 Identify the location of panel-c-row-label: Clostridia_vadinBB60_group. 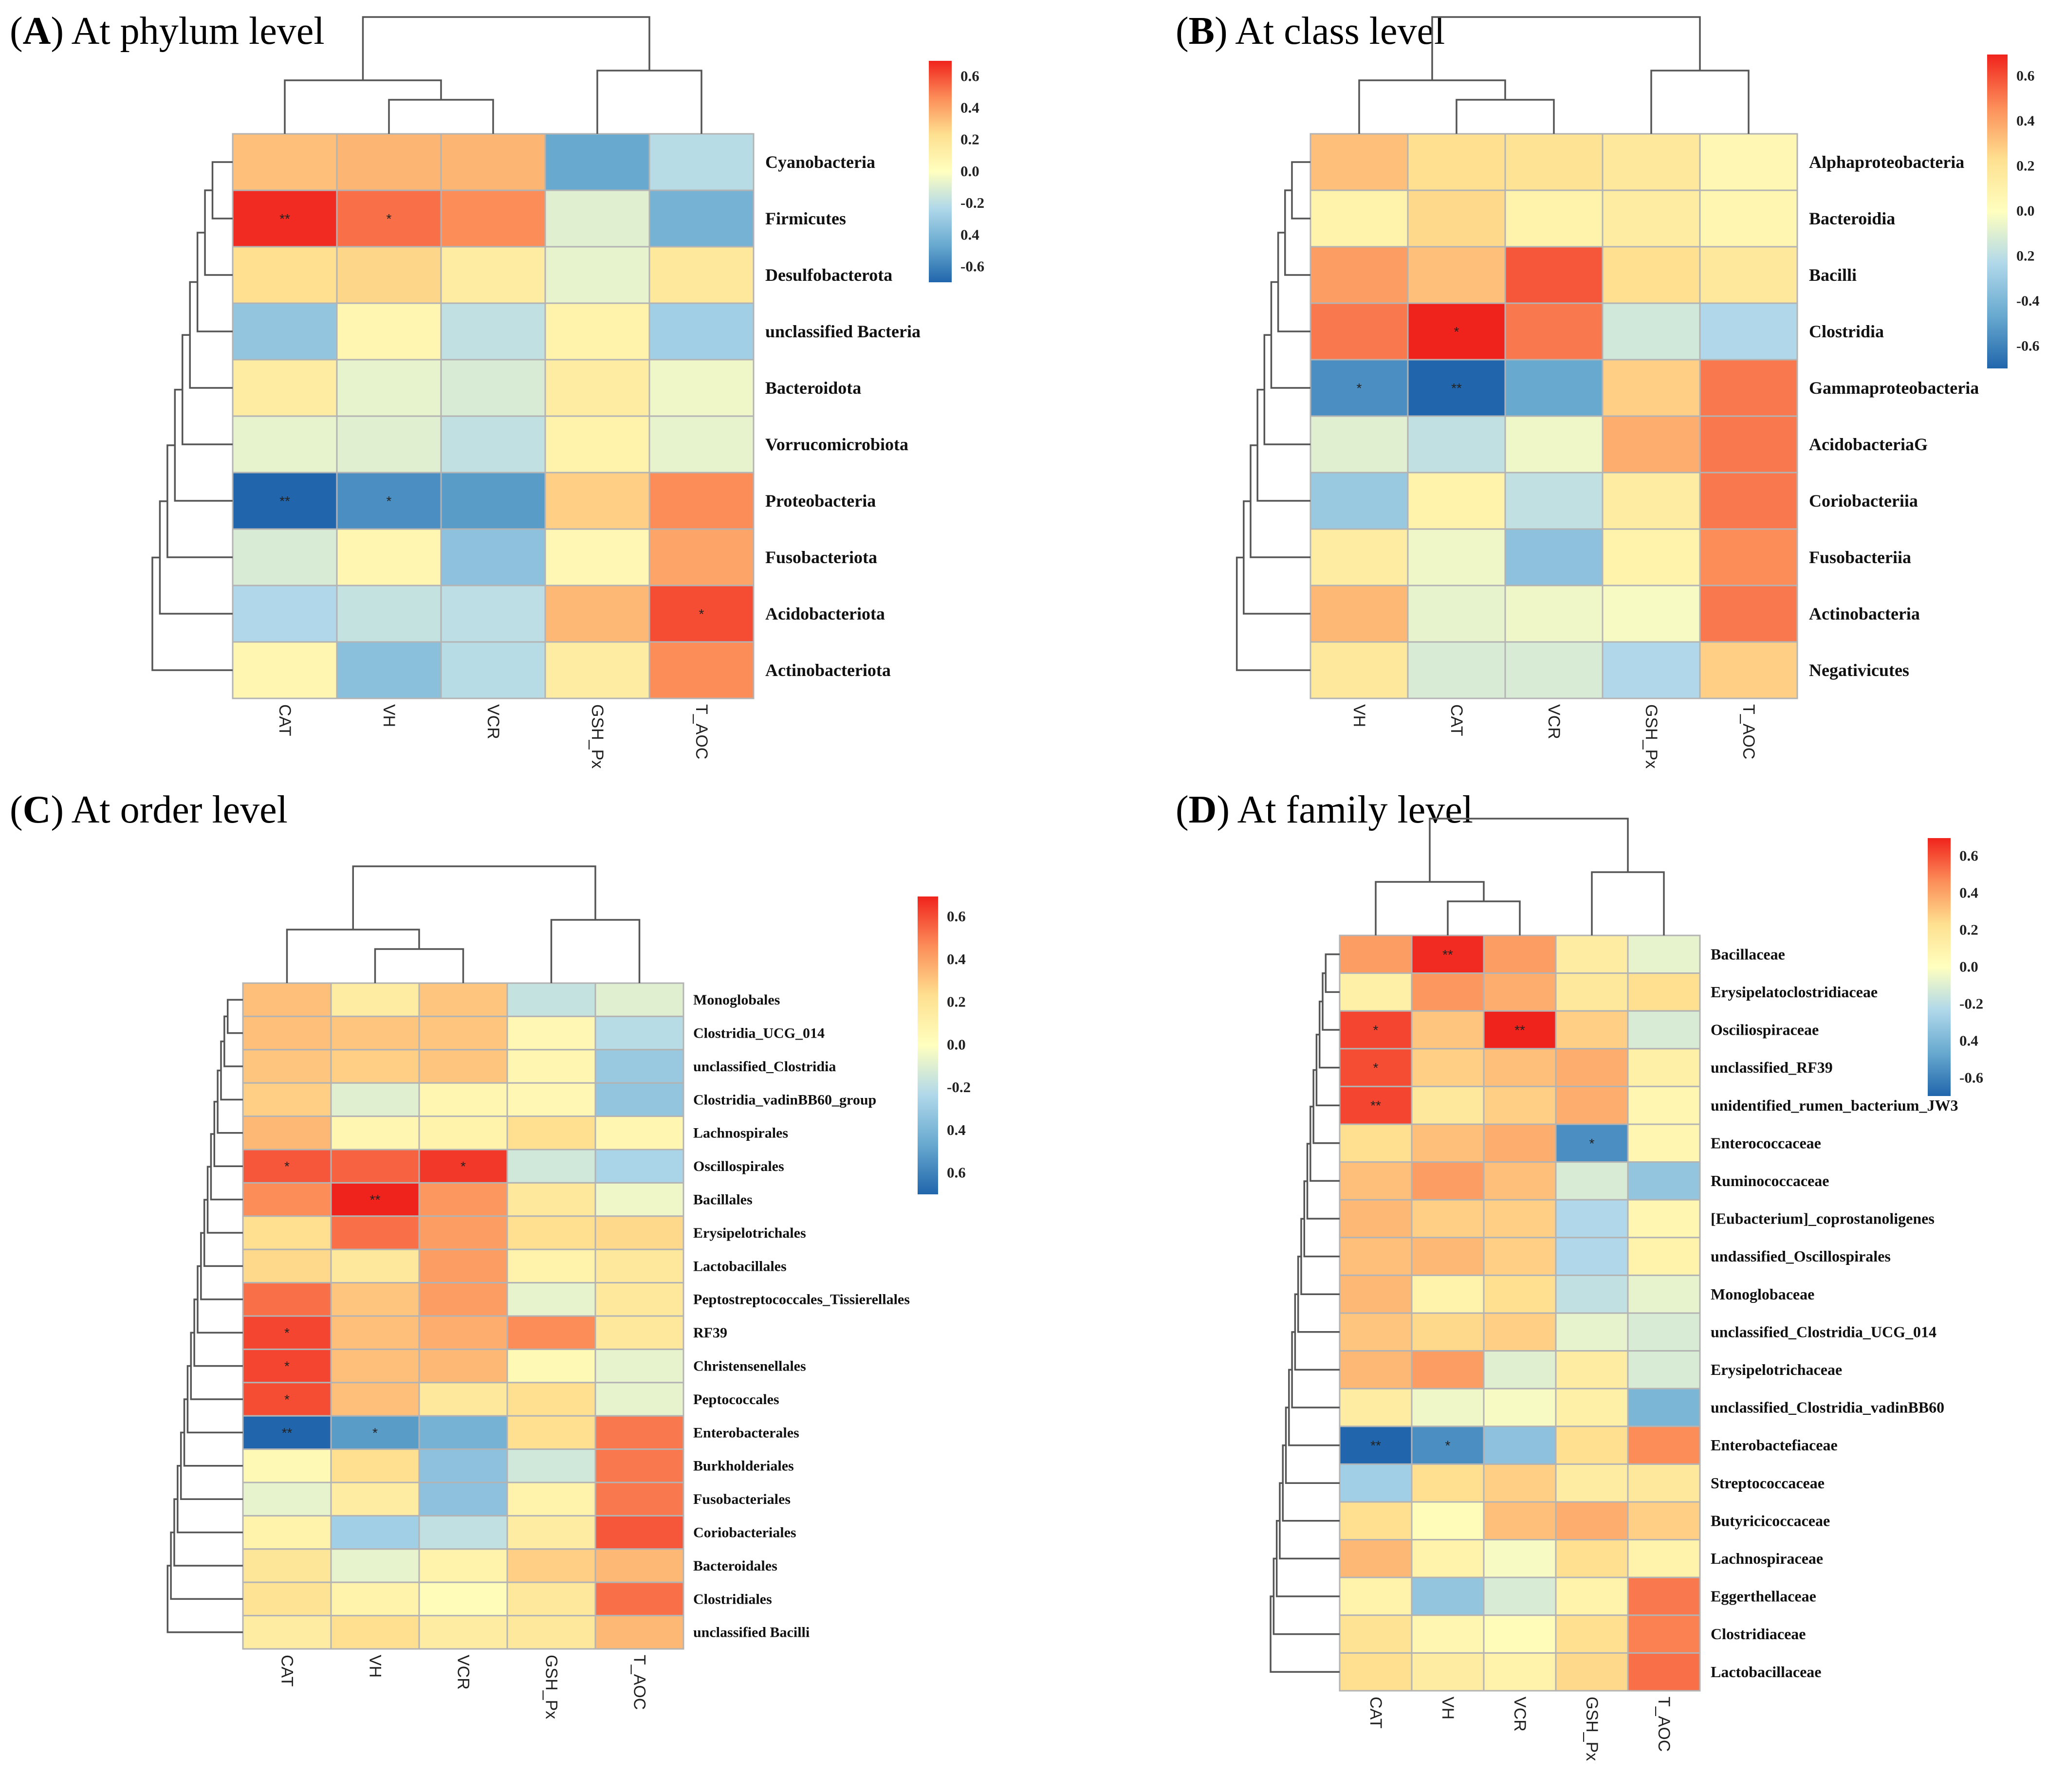
(784, 1100).